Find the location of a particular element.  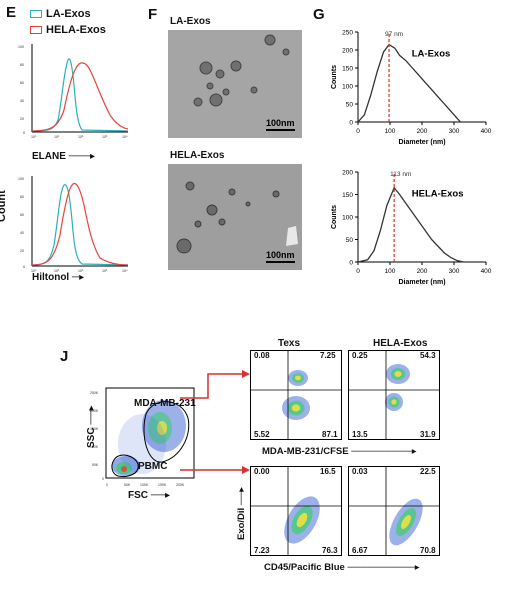

flow-xlabel-row2: CD45/Pacific Blue ──────────▸ is located at coordinates (342, 567).